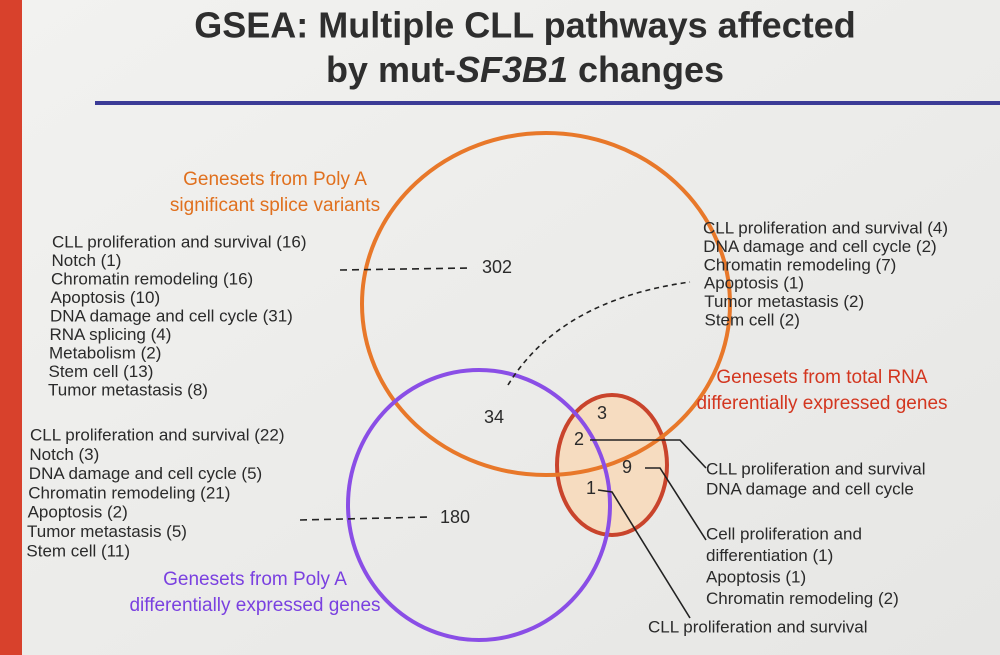 This screenshot has height=655, width=1000. What do you see at coordinates (78, 512) in the screenshot?
I see `pathway-item: Apoptosis (2)` at bounding box center [78, 512].